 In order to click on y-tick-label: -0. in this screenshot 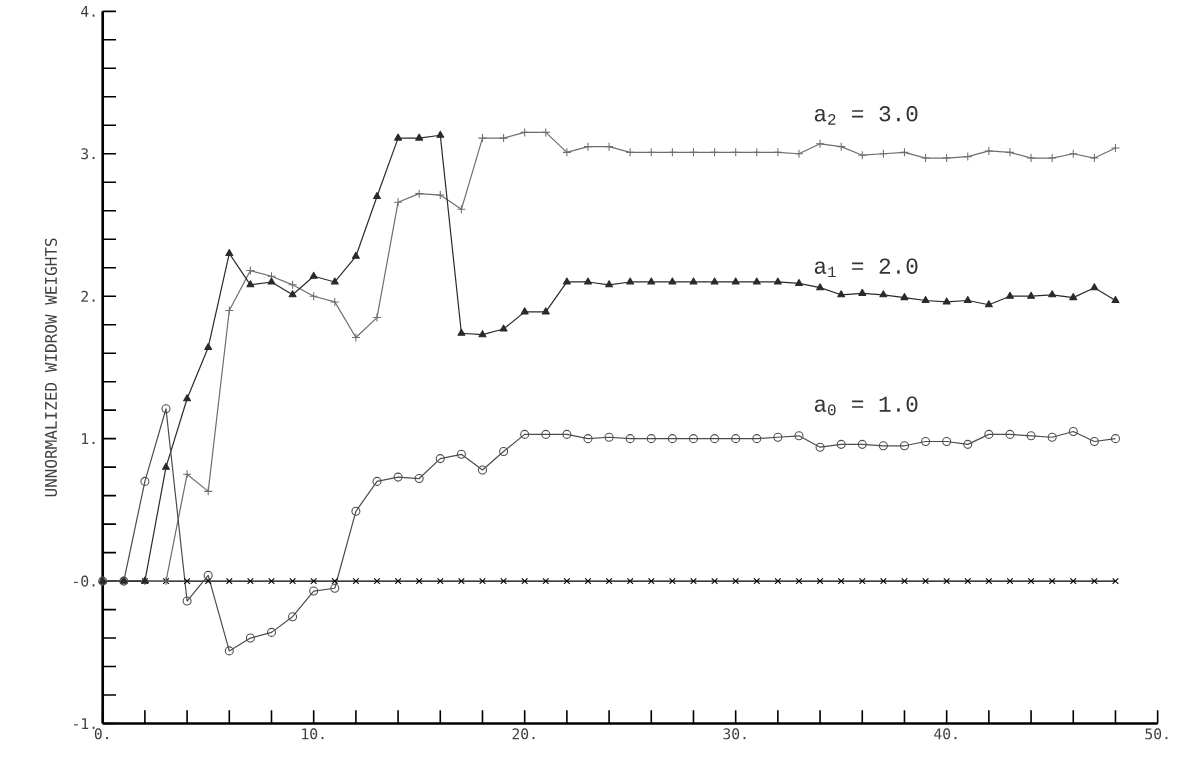, I will do `click(84, 581)`.